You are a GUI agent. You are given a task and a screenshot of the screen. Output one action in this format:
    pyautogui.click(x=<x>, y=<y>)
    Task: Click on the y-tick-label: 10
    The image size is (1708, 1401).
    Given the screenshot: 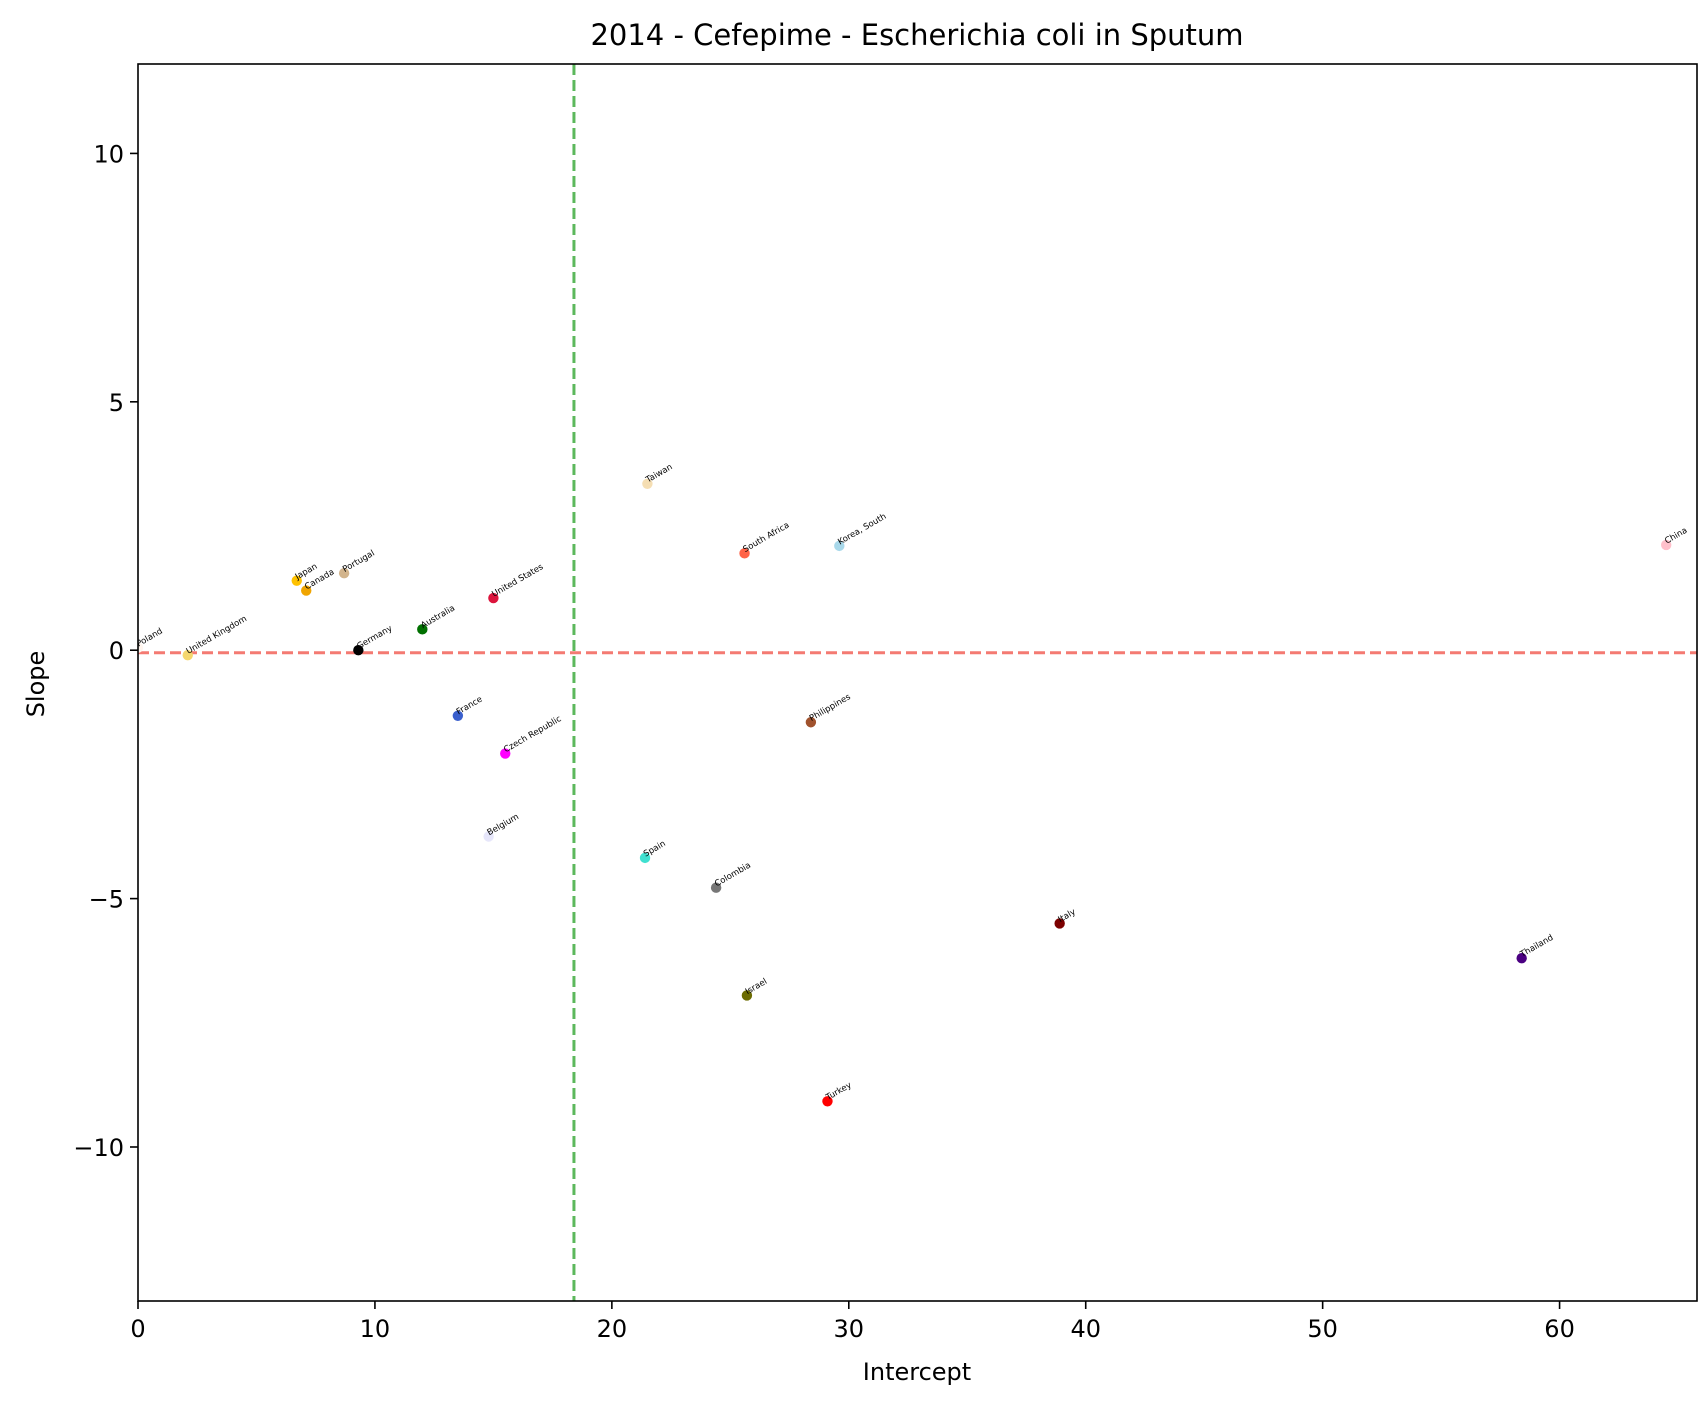 What is the action you would take?
    pyautogui.click(x=108, y=154)
    